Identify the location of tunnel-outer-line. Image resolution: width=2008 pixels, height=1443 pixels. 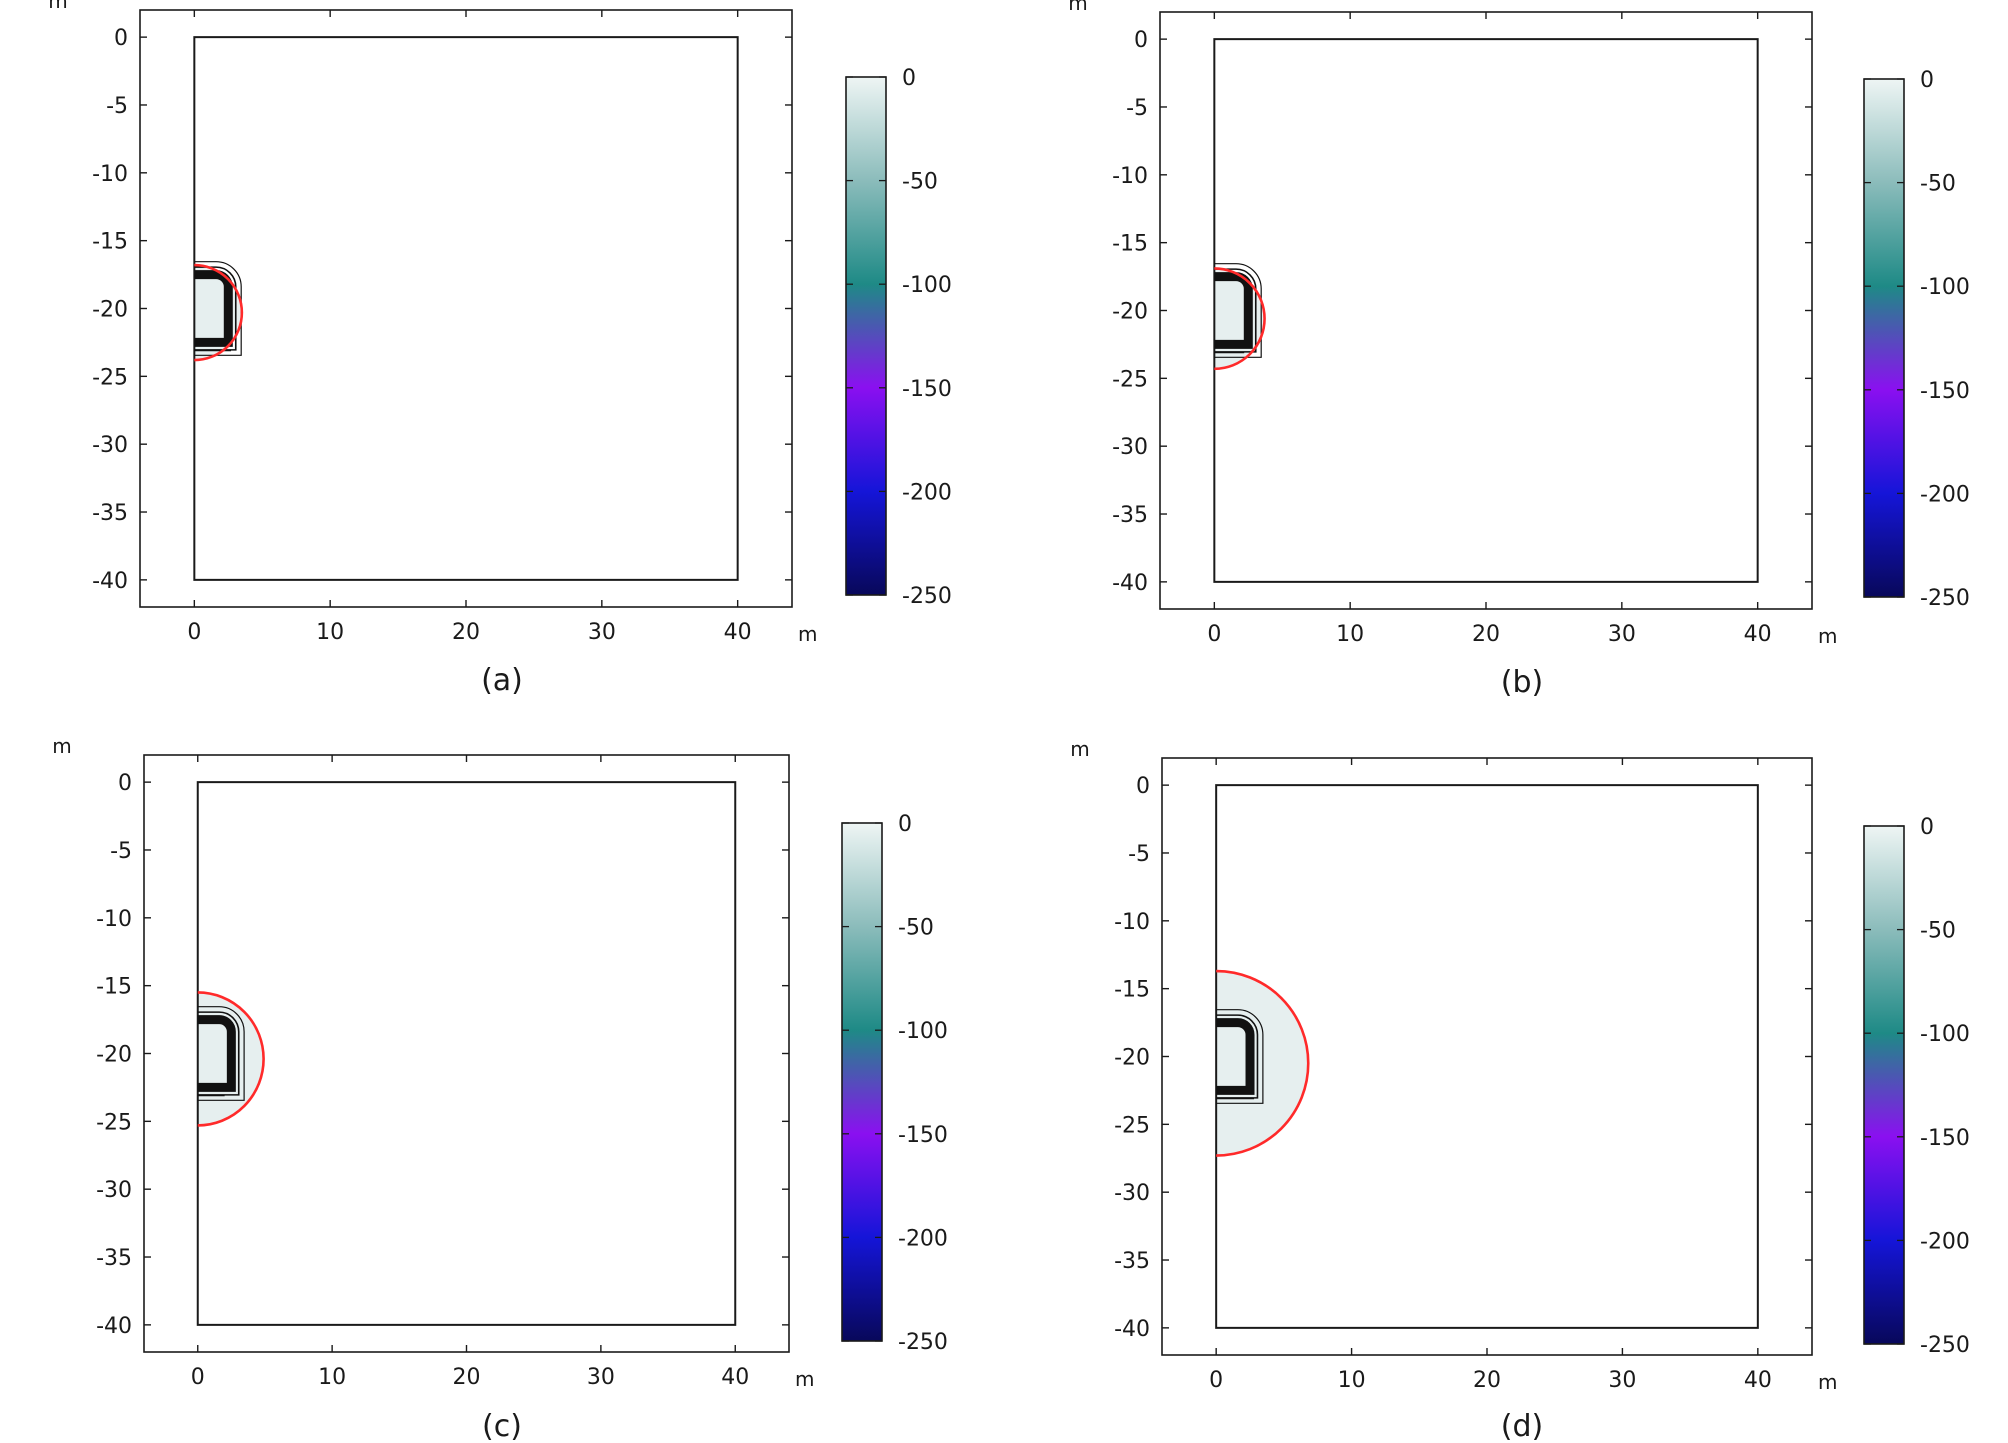
(1237, 1056).